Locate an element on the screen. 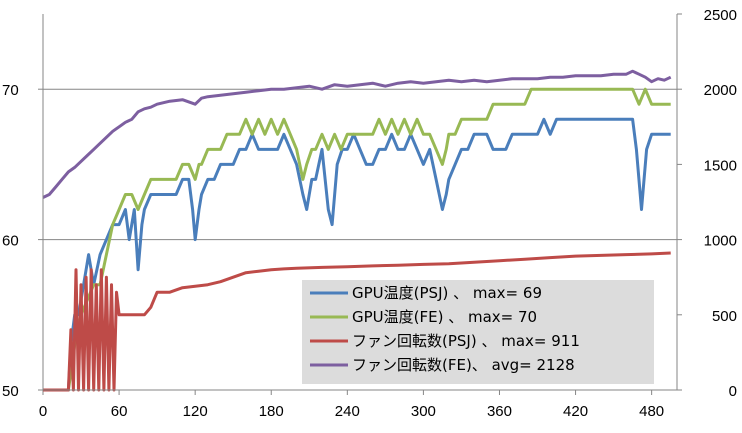  right-tick-label: 2000 is located at coordinates (720, 90).